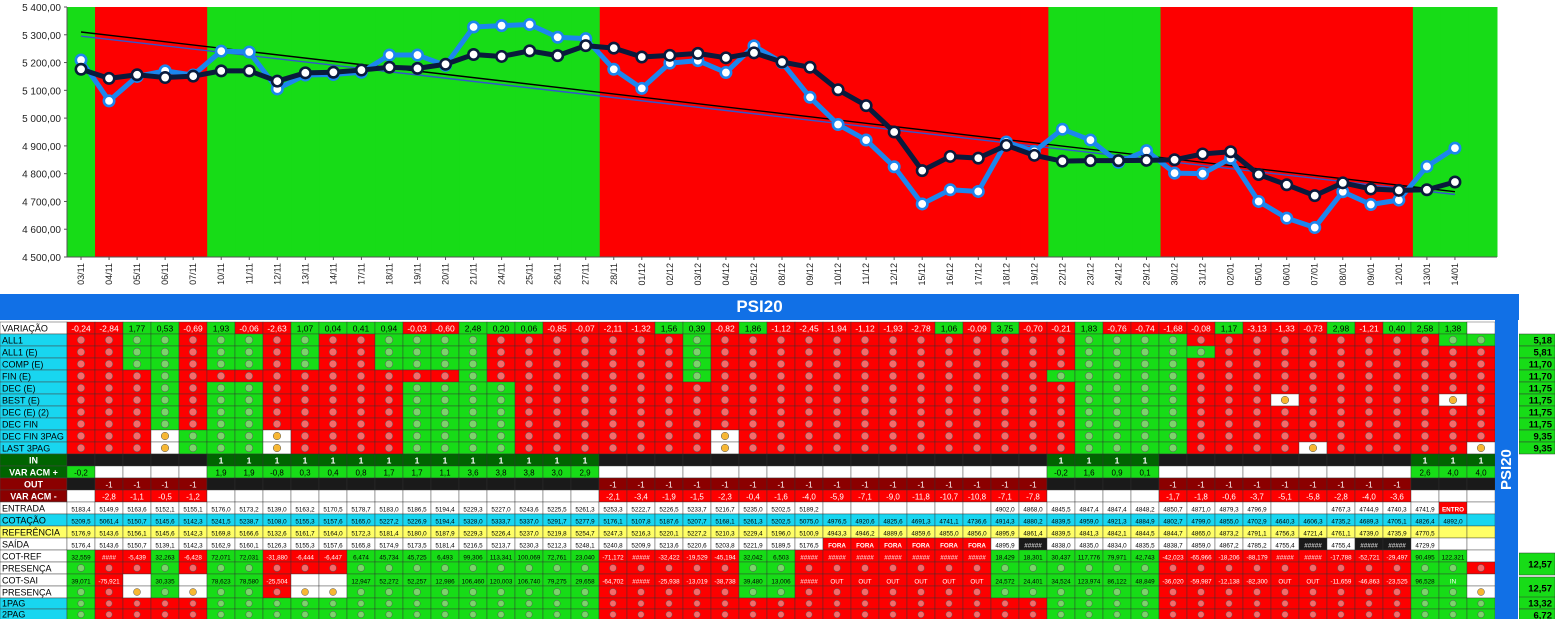 The height and width of the screenshot is (619, 1555). I want to click on cell-text: -11,659, so click(1341, 582).